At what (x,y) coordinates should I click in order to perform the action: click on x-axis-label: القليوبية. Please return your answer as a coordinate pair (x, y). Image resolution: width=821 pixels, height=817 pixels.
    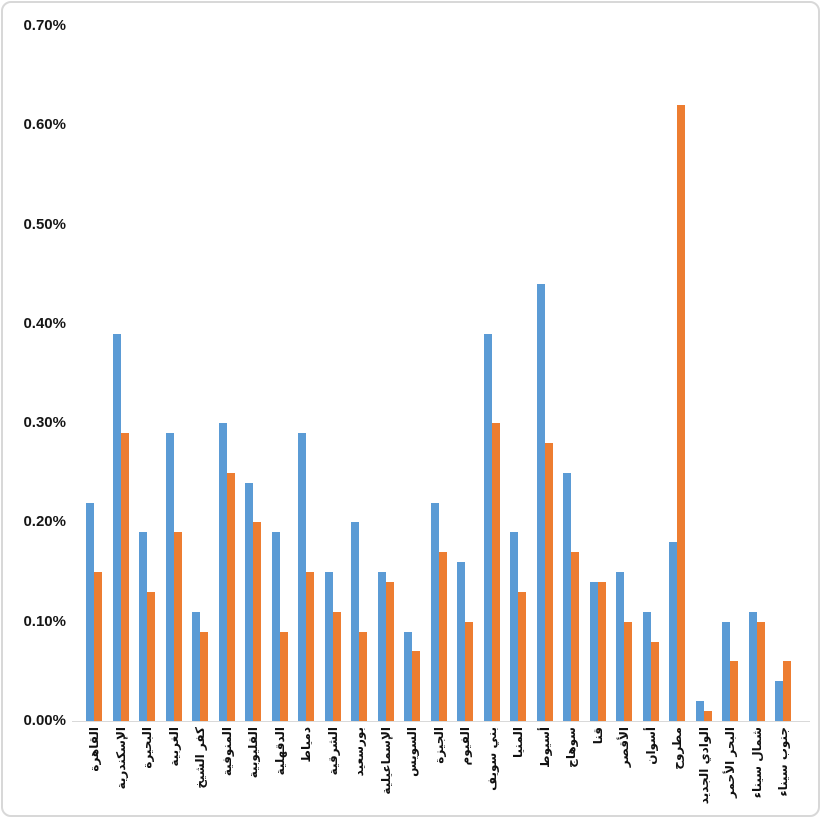
    Looking at the image, I should click on (253, 753).